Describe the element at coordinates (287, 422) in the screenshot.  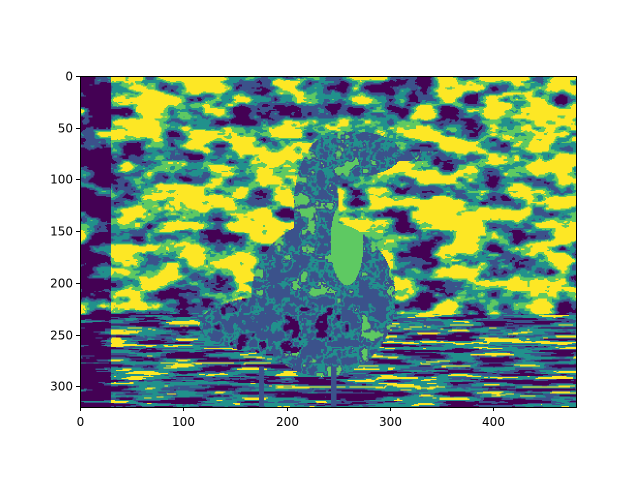
I see `x-tick-label: 200` at that location.